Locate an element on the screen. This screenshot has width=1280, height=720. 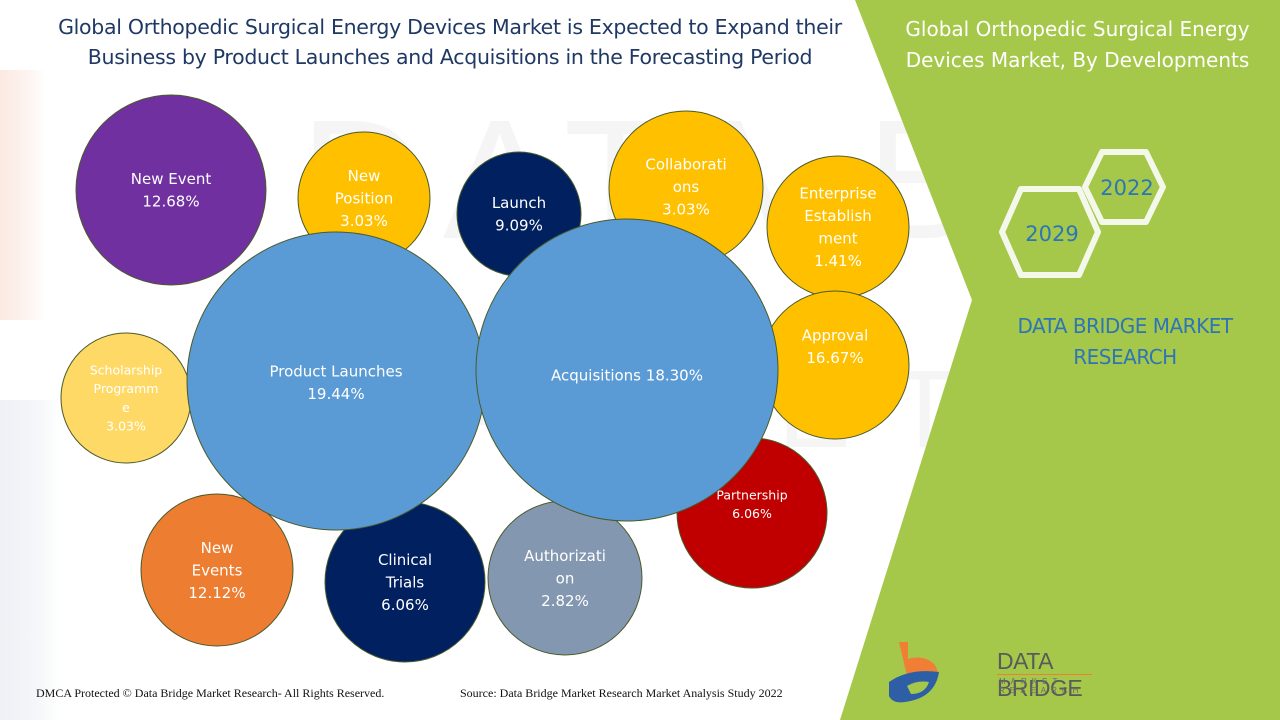
bubble-acquisitions: Acquisitions 18.30% is located at coordinates (627, 370).